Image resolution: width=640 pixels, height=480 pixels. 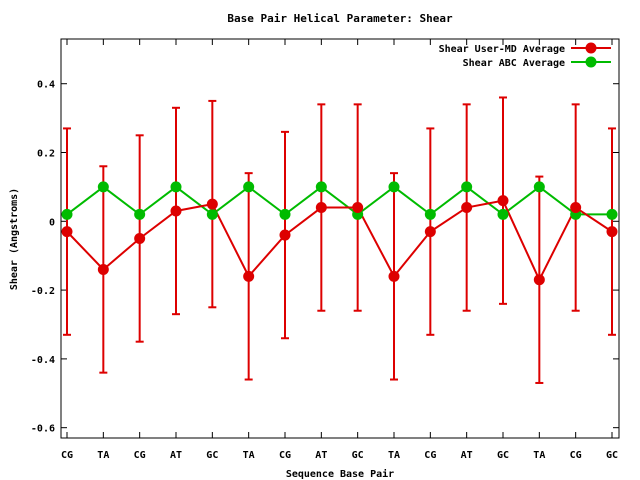 I want to click on y-tick-label: -0.2, so click(x=43, y=291).